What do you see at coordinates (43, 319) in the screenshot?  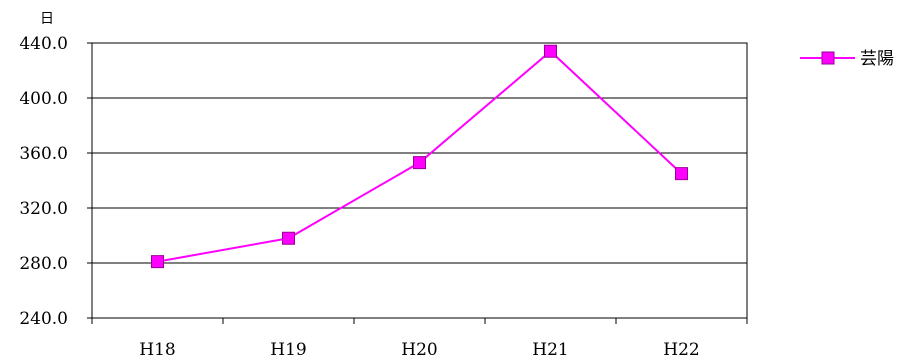 I see `y-tick-label: 240.0` at bounding box center [43, 319].